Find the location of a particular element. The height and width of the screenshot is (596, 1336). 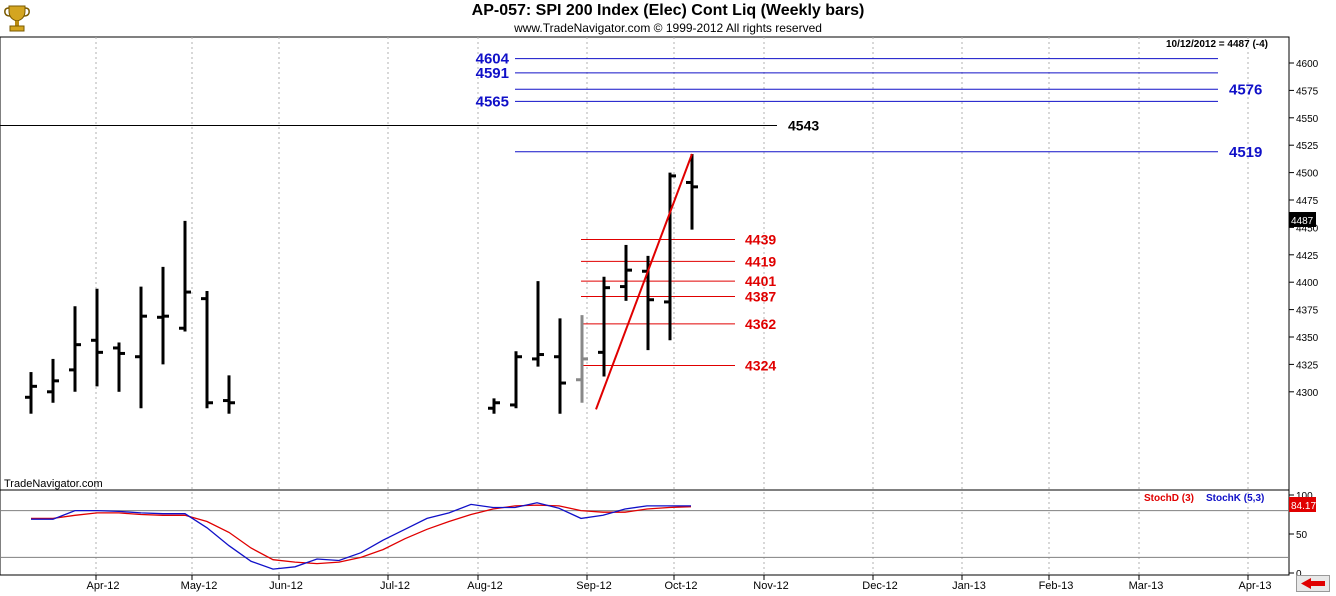

x-tick-label: Jun-12 is located at coordinates (286, 586).